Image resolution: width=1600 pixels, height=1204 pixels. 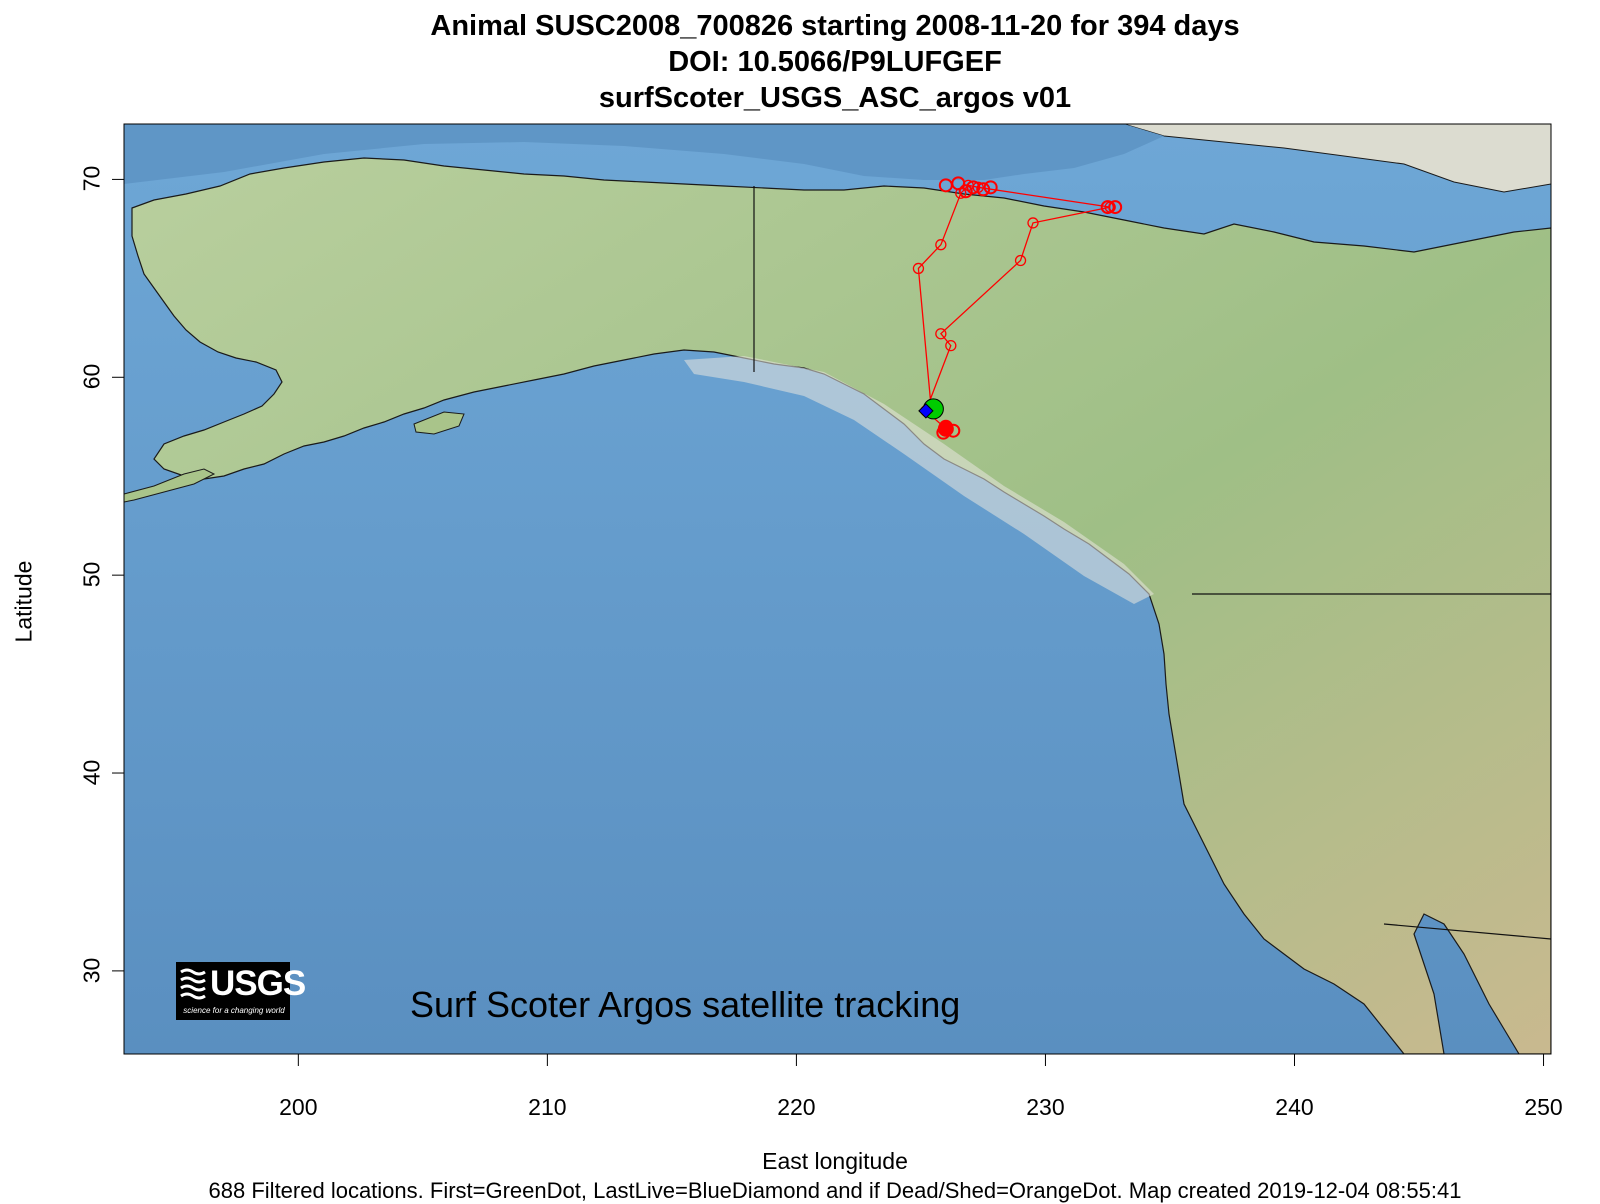 What do you see at coordinates (945, 428) in the screenshot?
I see `location-cluster` at bounding box center [945, 428].